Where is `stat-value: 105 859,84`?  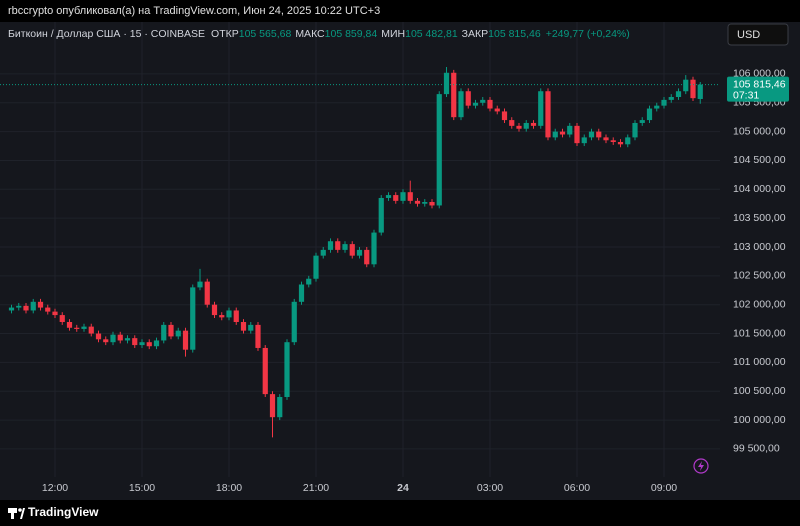 stat-value: 105 859,84 is located at coordinates (351, 34).